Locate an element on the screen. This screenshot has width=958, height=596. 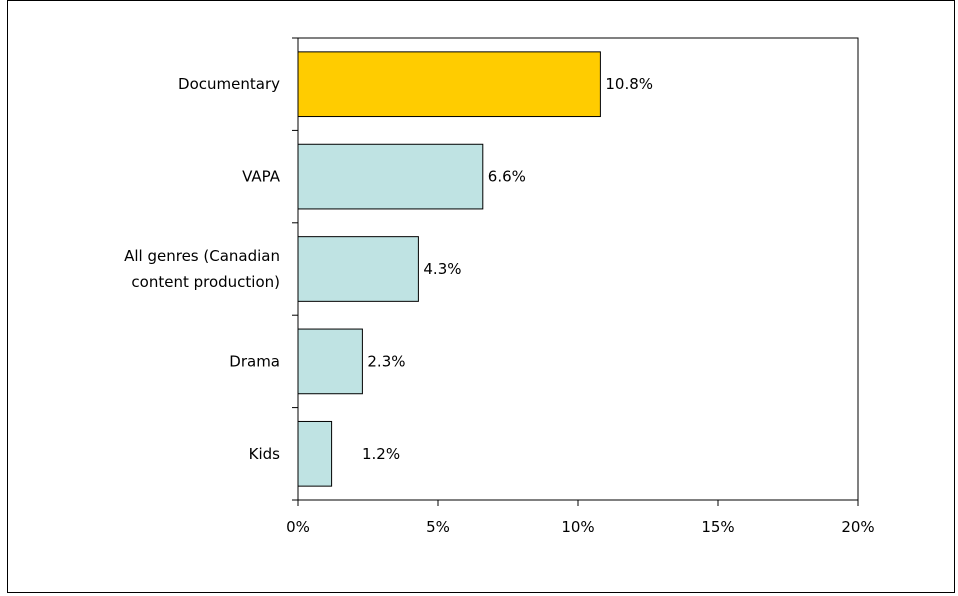
x-tick-label: 0% is located at coordinates (298, 527).